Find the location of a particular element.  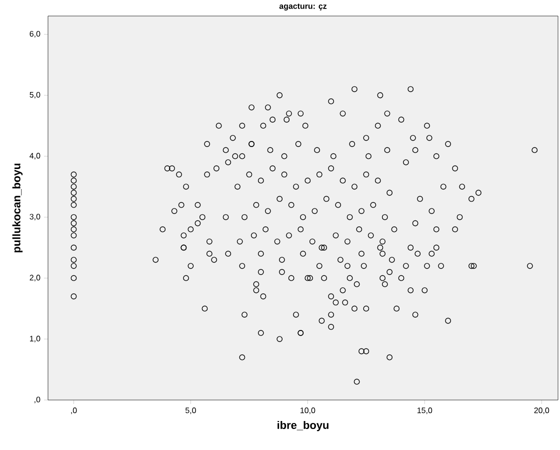

y-axis-title: pullukocan_boyu is located at coordinates (17, 208).